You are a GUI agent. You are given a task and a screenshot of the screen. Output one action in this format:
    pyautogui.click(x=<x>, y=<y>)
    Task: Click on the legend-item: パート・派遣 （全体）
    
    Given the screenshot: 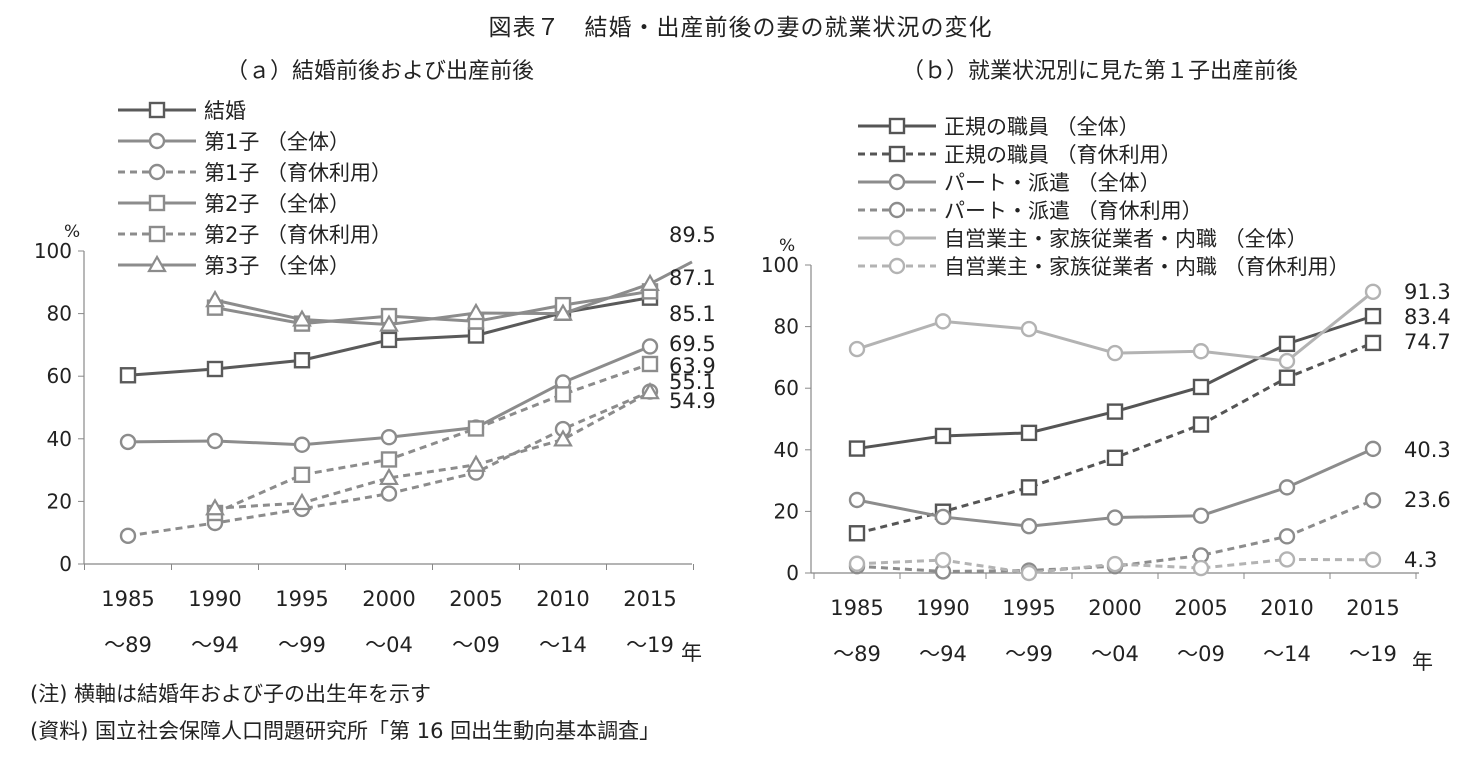 What is the action you would take?
    pyautogui.click(x=1009, y=183)
    